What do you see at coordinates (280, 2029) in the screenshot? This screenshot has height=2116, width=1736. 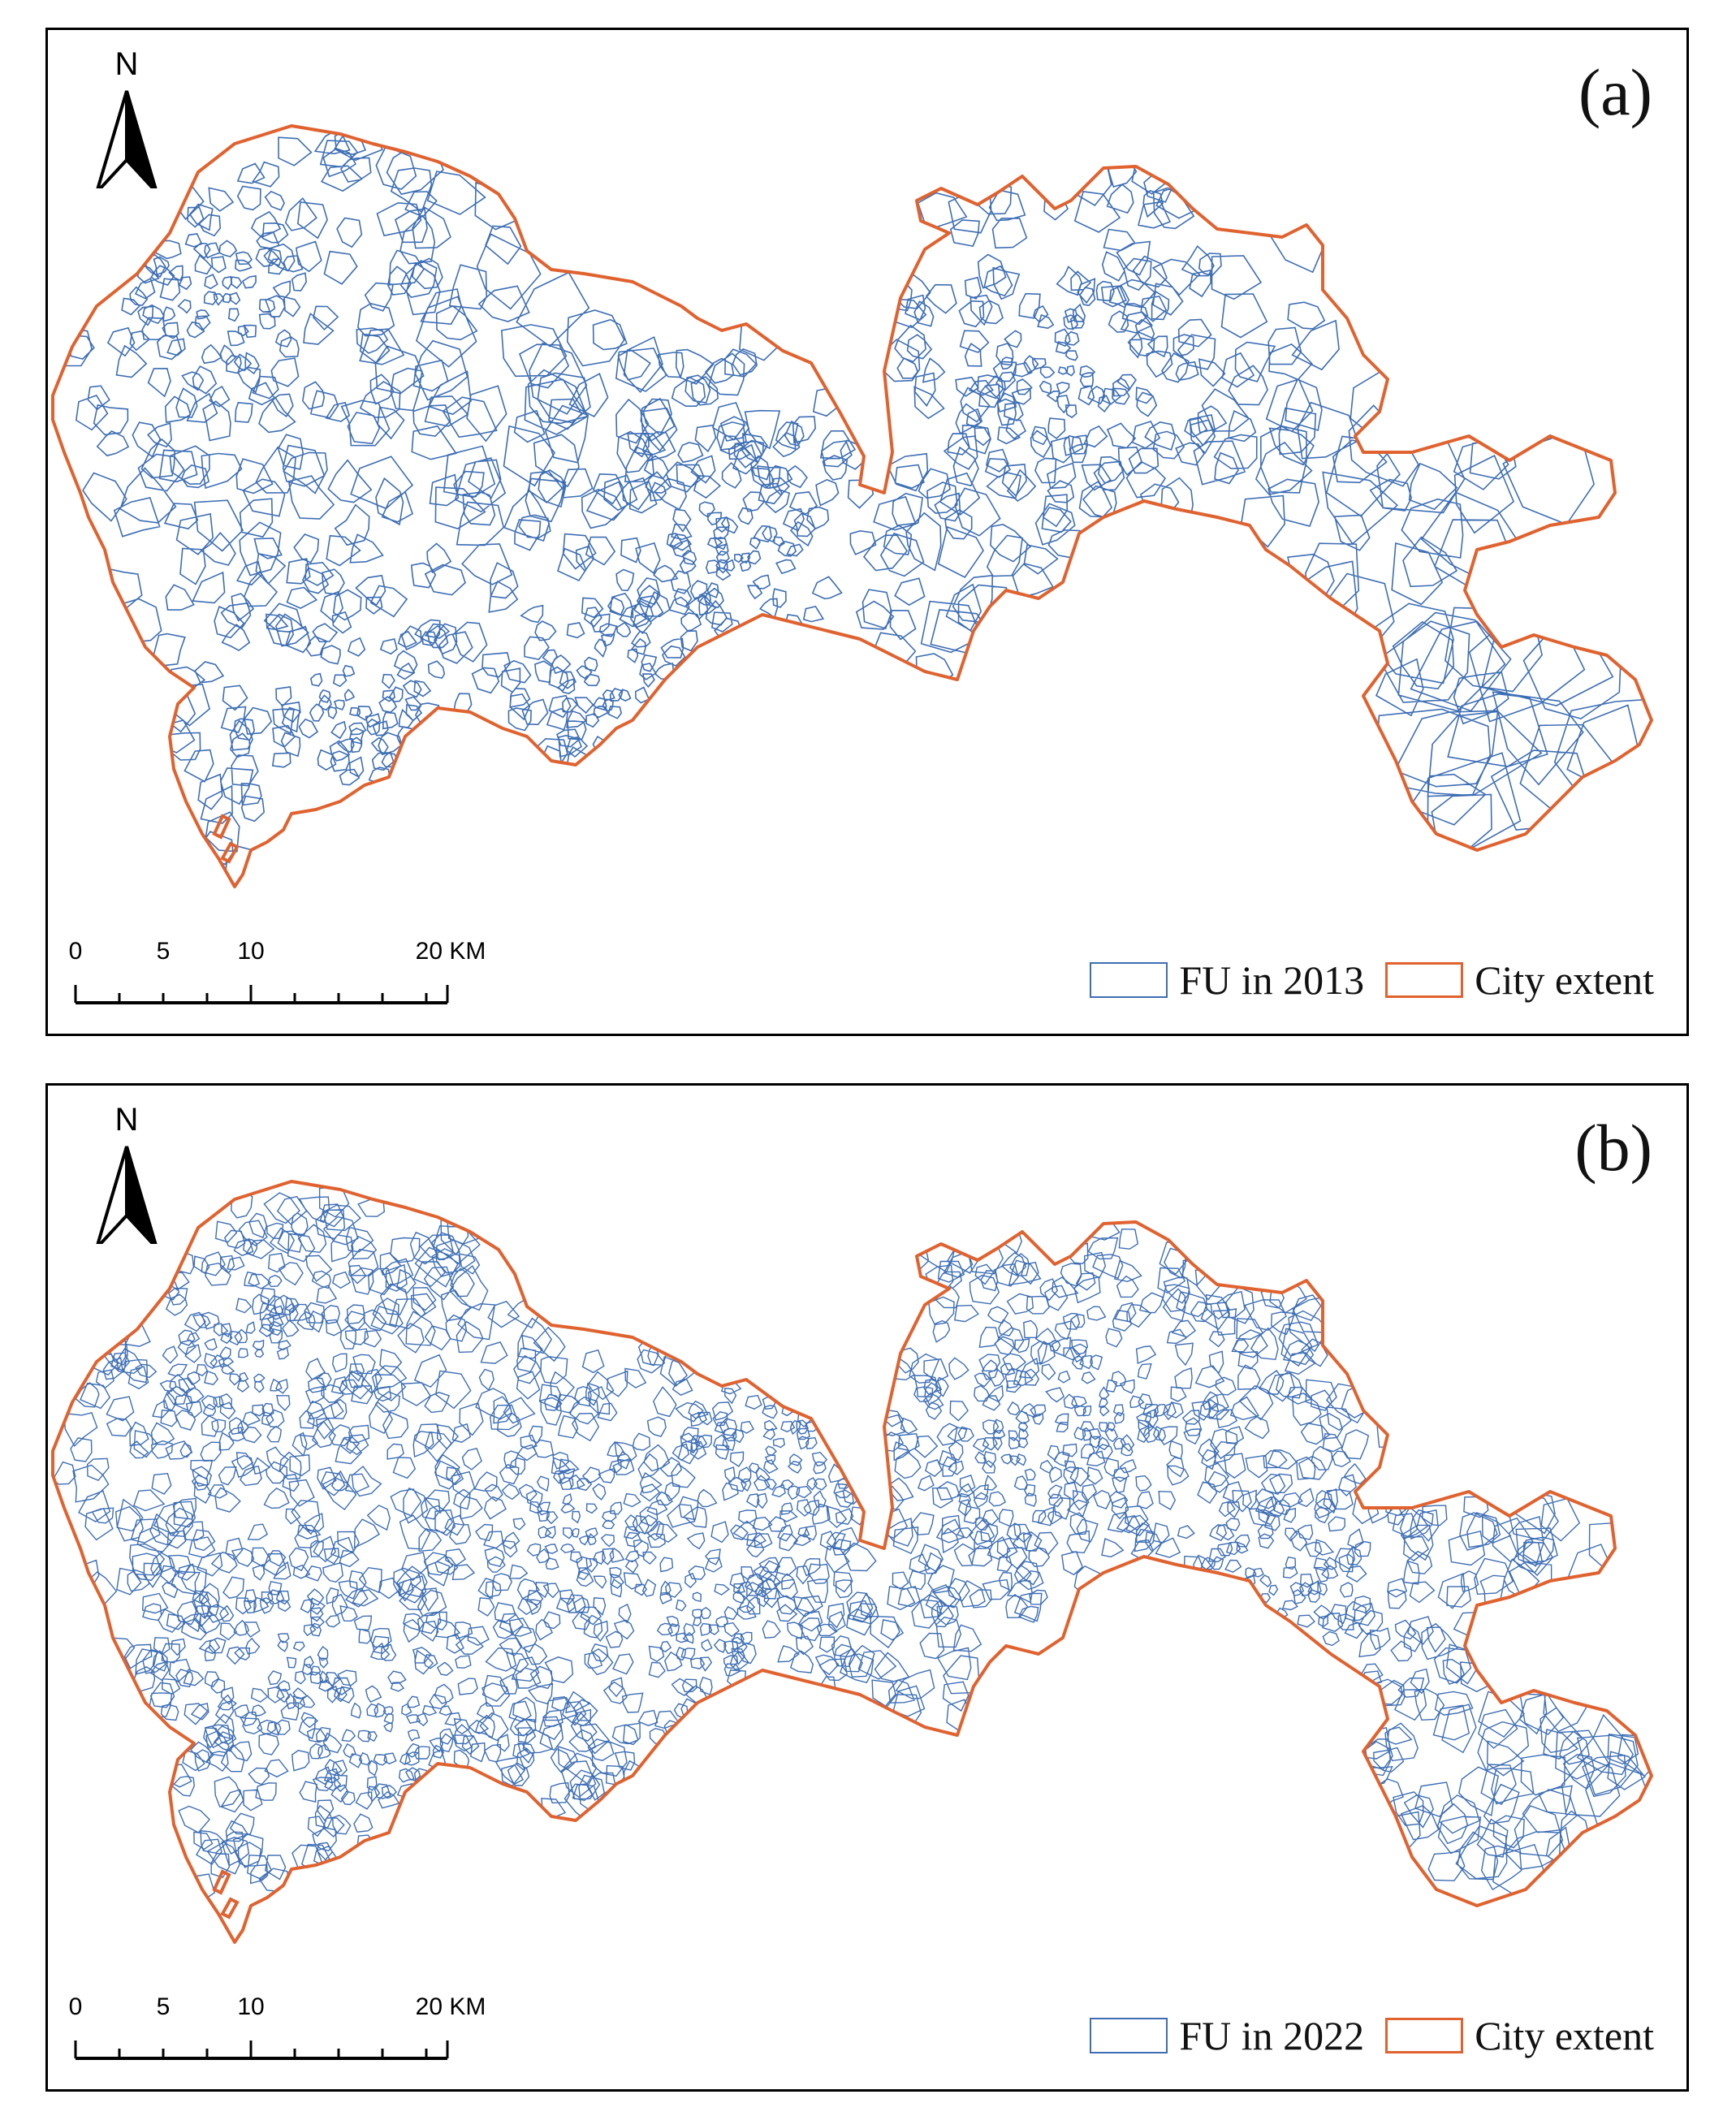 I see `scale-bar-b: 0 5 10 20 KM` at bounding box center [280, 2029].